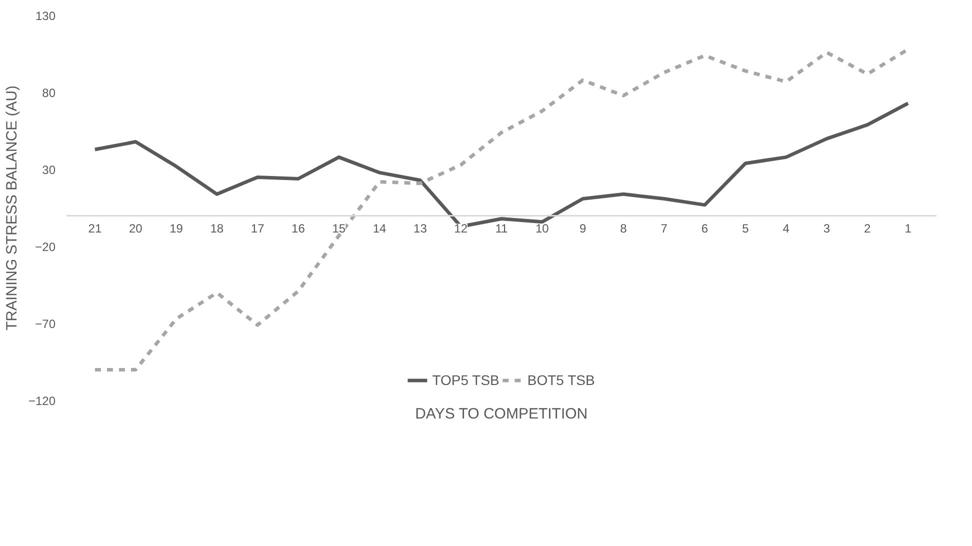 This screenshot has width=972, height=546. What do you see at coordinates (217, 229) in the screenshot?
I see `x-tick-label: 18` at bounding box center [217, 229].